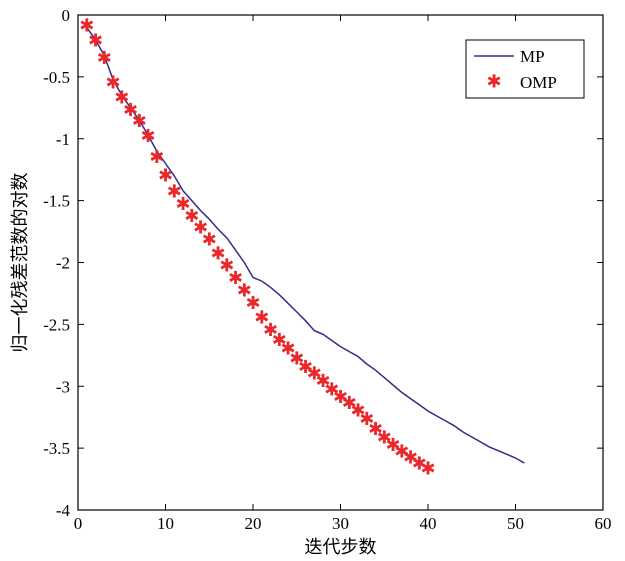 The width and height of the screenshot is (625, 561). What do you see at coordinates (56, 324) in the screenshot?
I see `y-tick-label: -2.5` at bounding box center [56, 324].